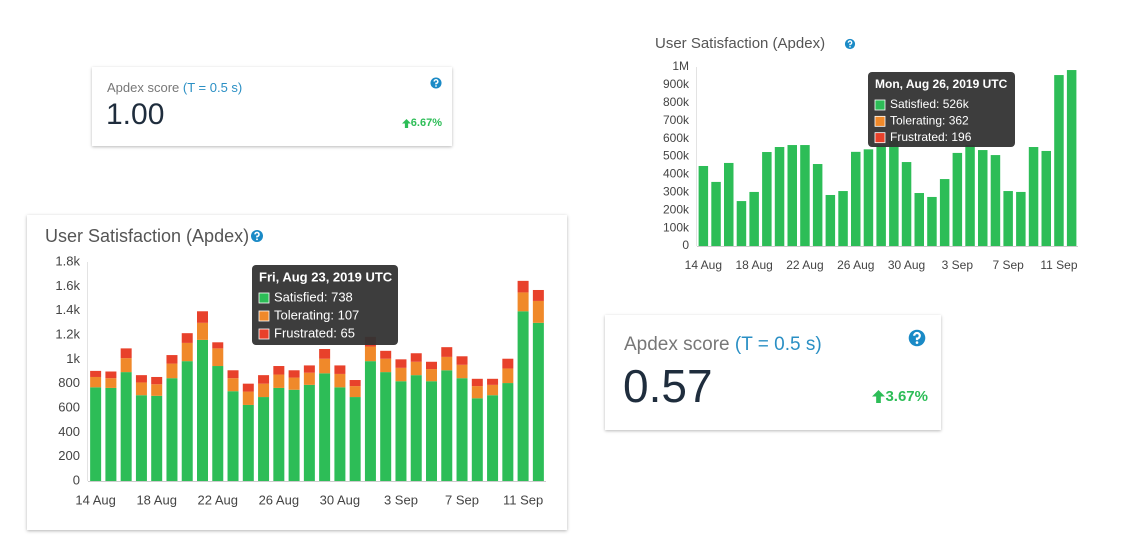  I want to click on y-tick-label: 500k, so click(676, 156).